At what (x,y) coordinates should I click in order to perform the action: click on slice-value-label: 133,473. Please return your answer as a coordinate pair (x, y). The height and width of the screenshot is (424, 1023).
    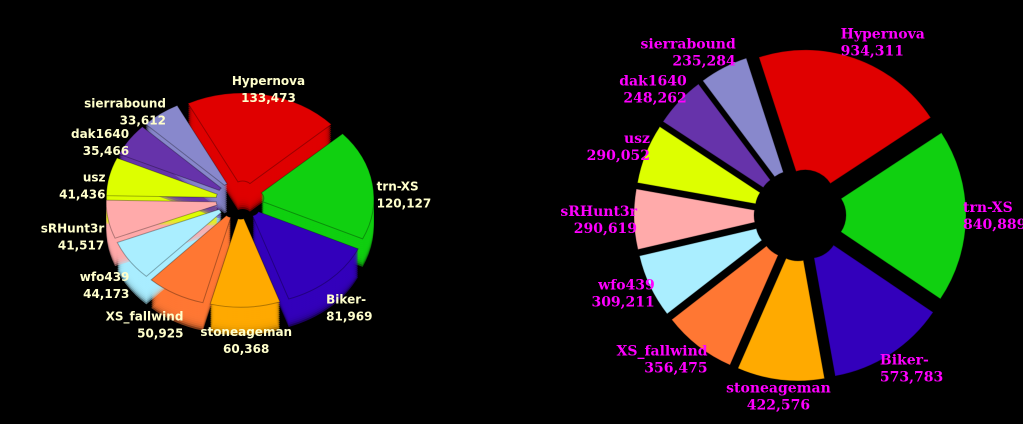
    Looking at the image, I should click on (268, 98).